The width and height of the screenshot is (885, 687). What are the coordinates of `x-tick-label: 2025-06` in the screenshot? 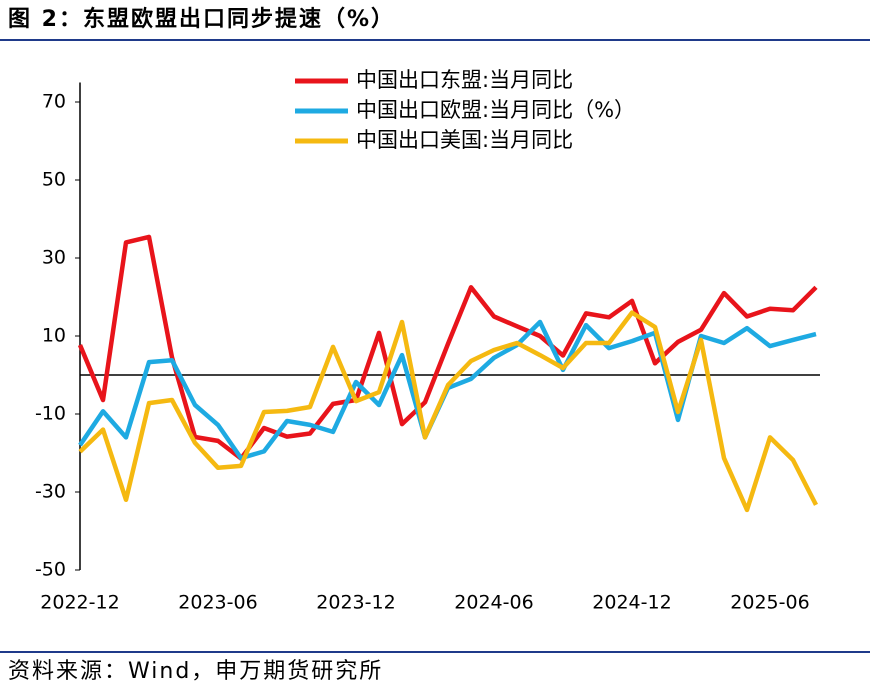 It's located at (769, 603).